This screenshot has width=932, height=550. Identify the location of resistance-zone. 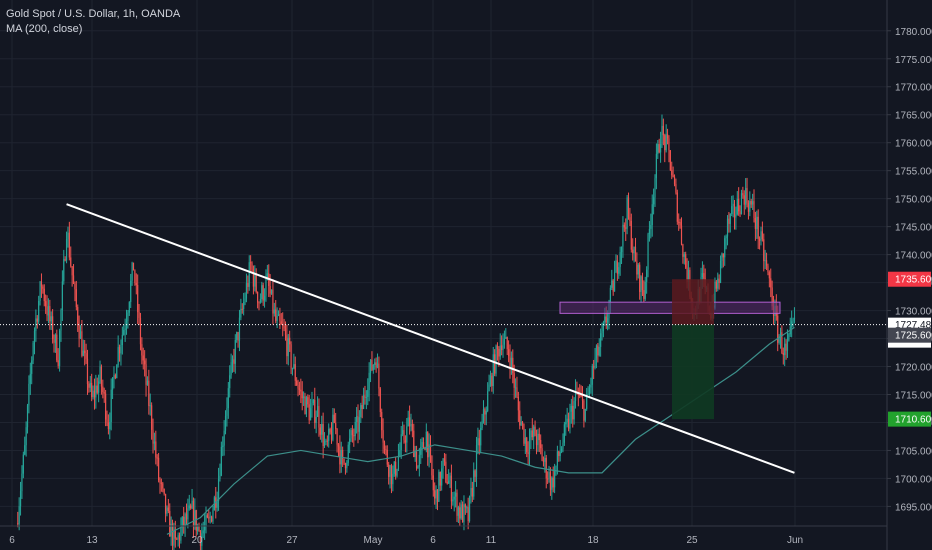
(670, 307).